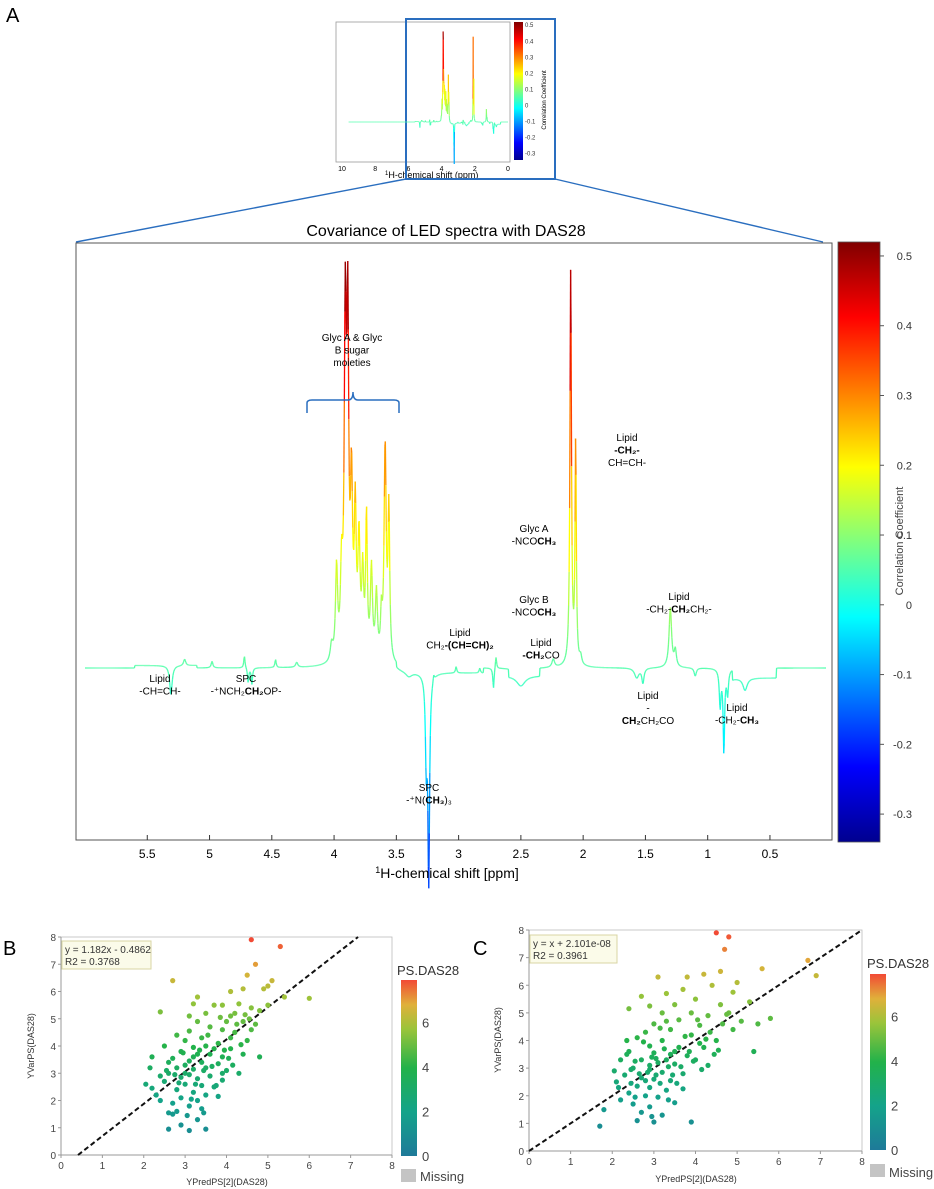  Describe the element at coordinates (521, 1069) in the screenshot. I see `y-tick-label: 3` at that location.